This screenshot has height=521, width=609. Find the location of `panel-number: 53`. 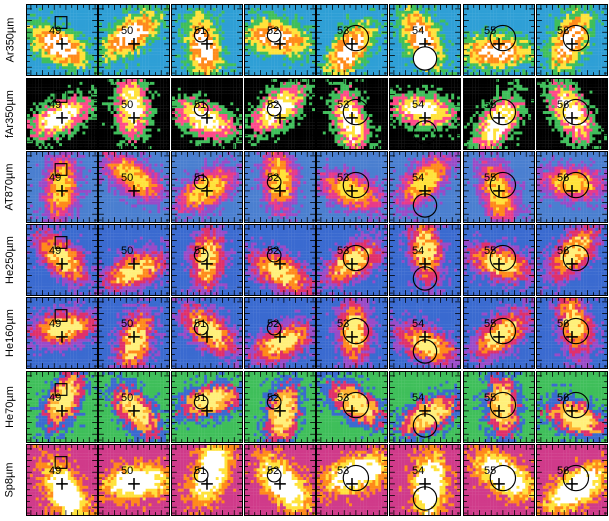

panel-number: 53 is located at coordinates (343, 251).